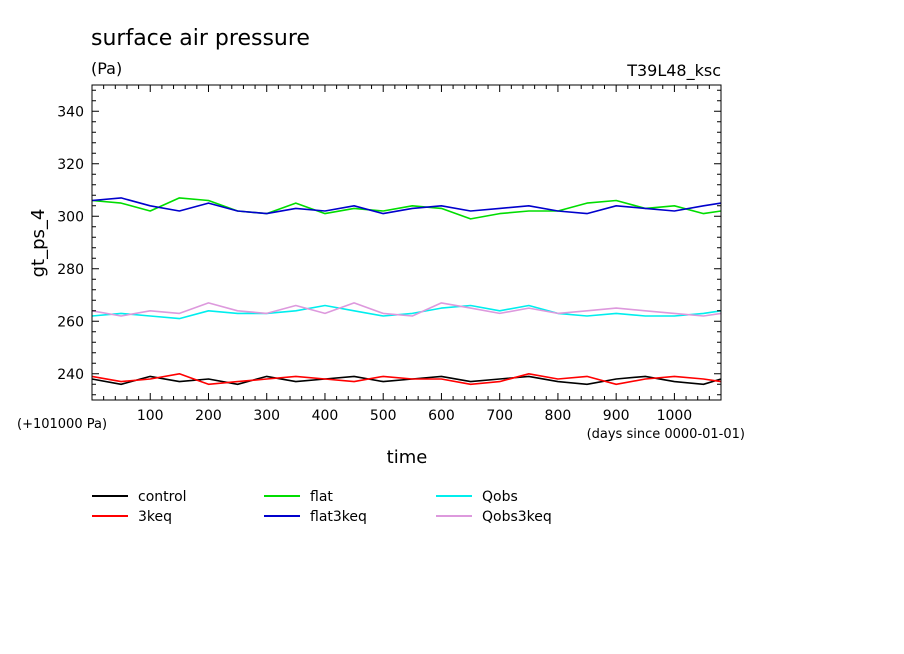  What do you see at coordinates (208, 416) in the screenshot?
I see `x-tick-label: 200` at bounding box center [208, 416].